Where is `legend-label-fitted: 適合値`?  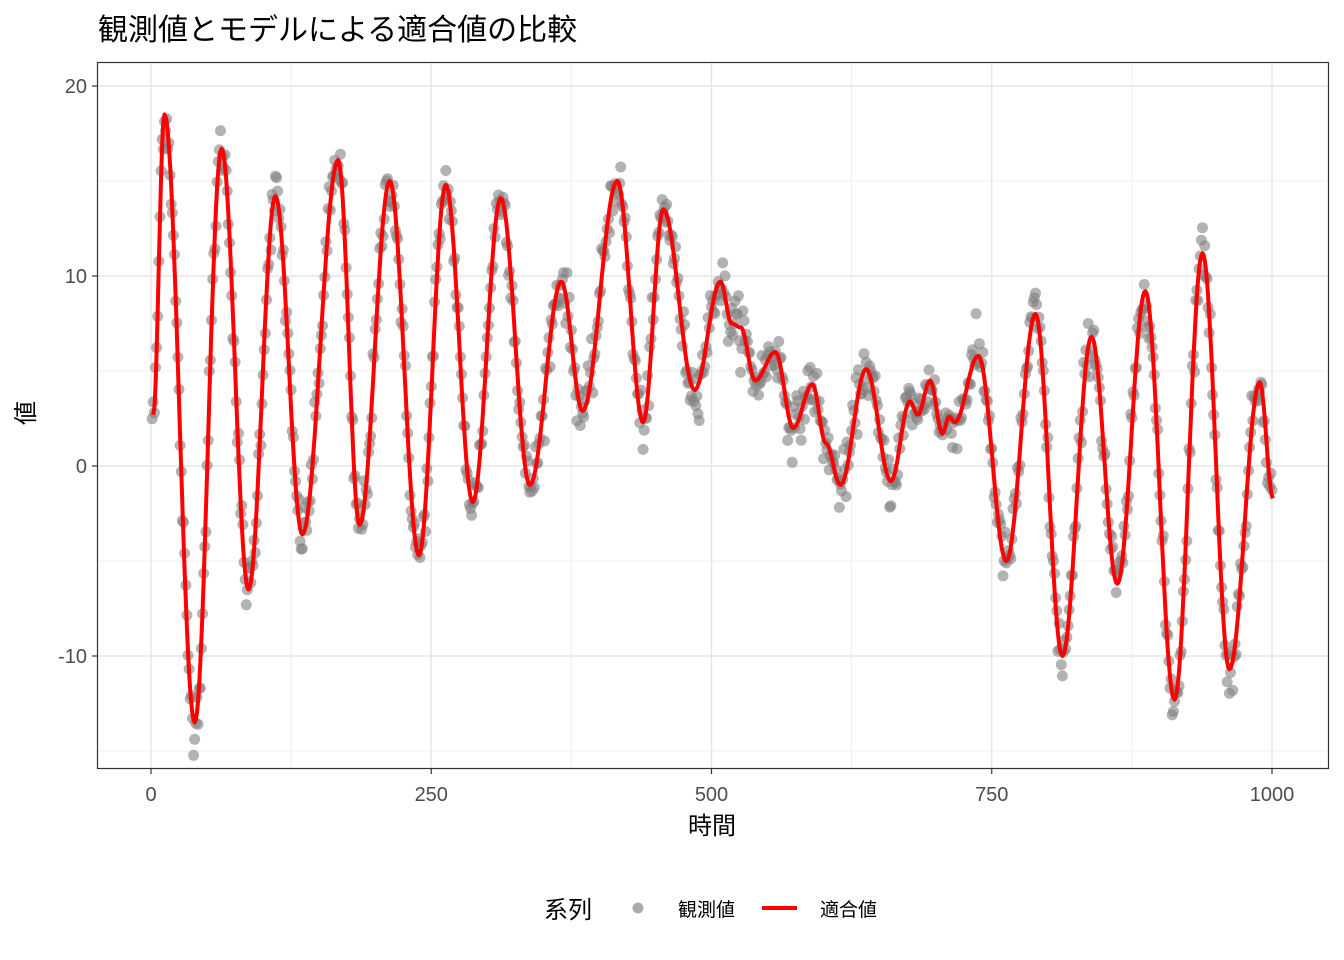 legend-label-fitted: 適合値 is located at coordinates (848, 910).